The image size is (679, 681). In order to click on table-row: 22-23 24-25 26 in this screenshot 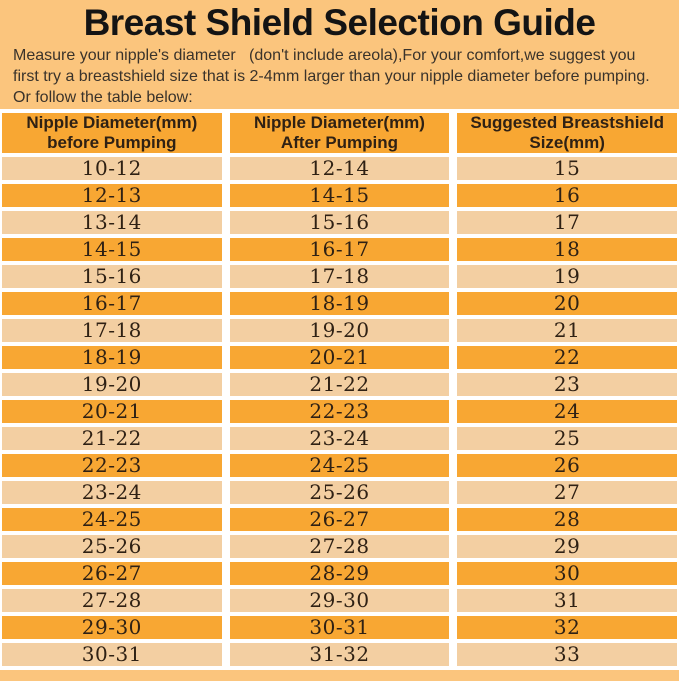, I will do `click(339, 465)`.